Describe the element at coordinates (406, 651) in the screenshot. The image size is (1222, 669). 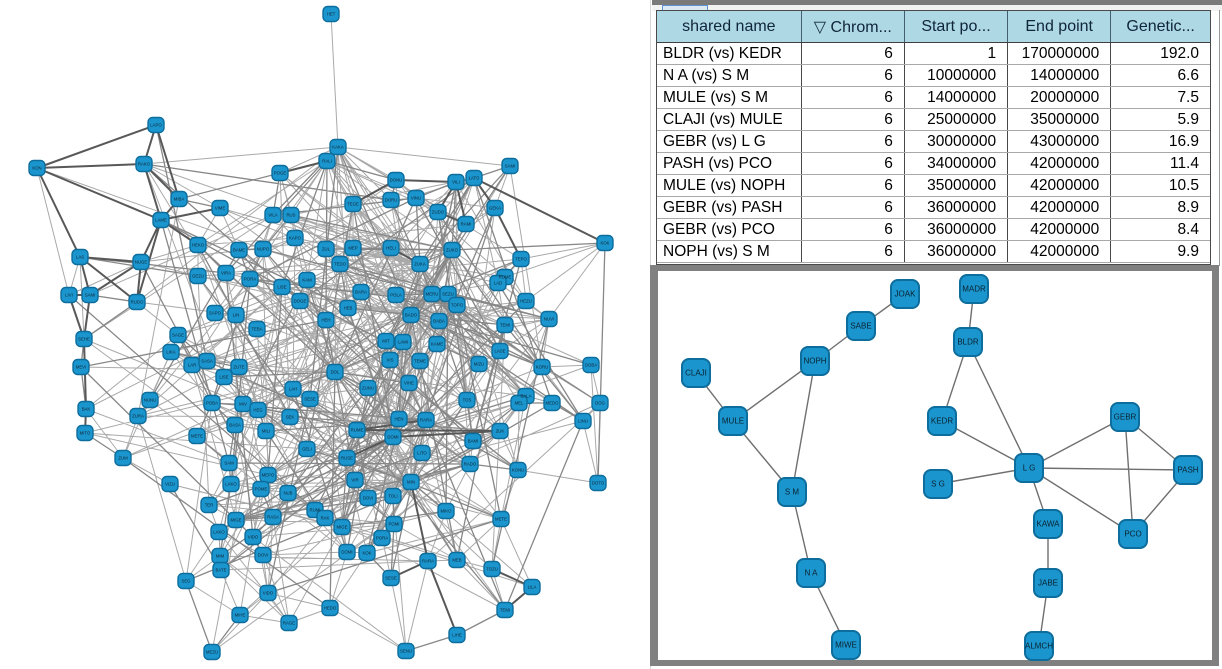
I see `svg-text: SENU` at that location.